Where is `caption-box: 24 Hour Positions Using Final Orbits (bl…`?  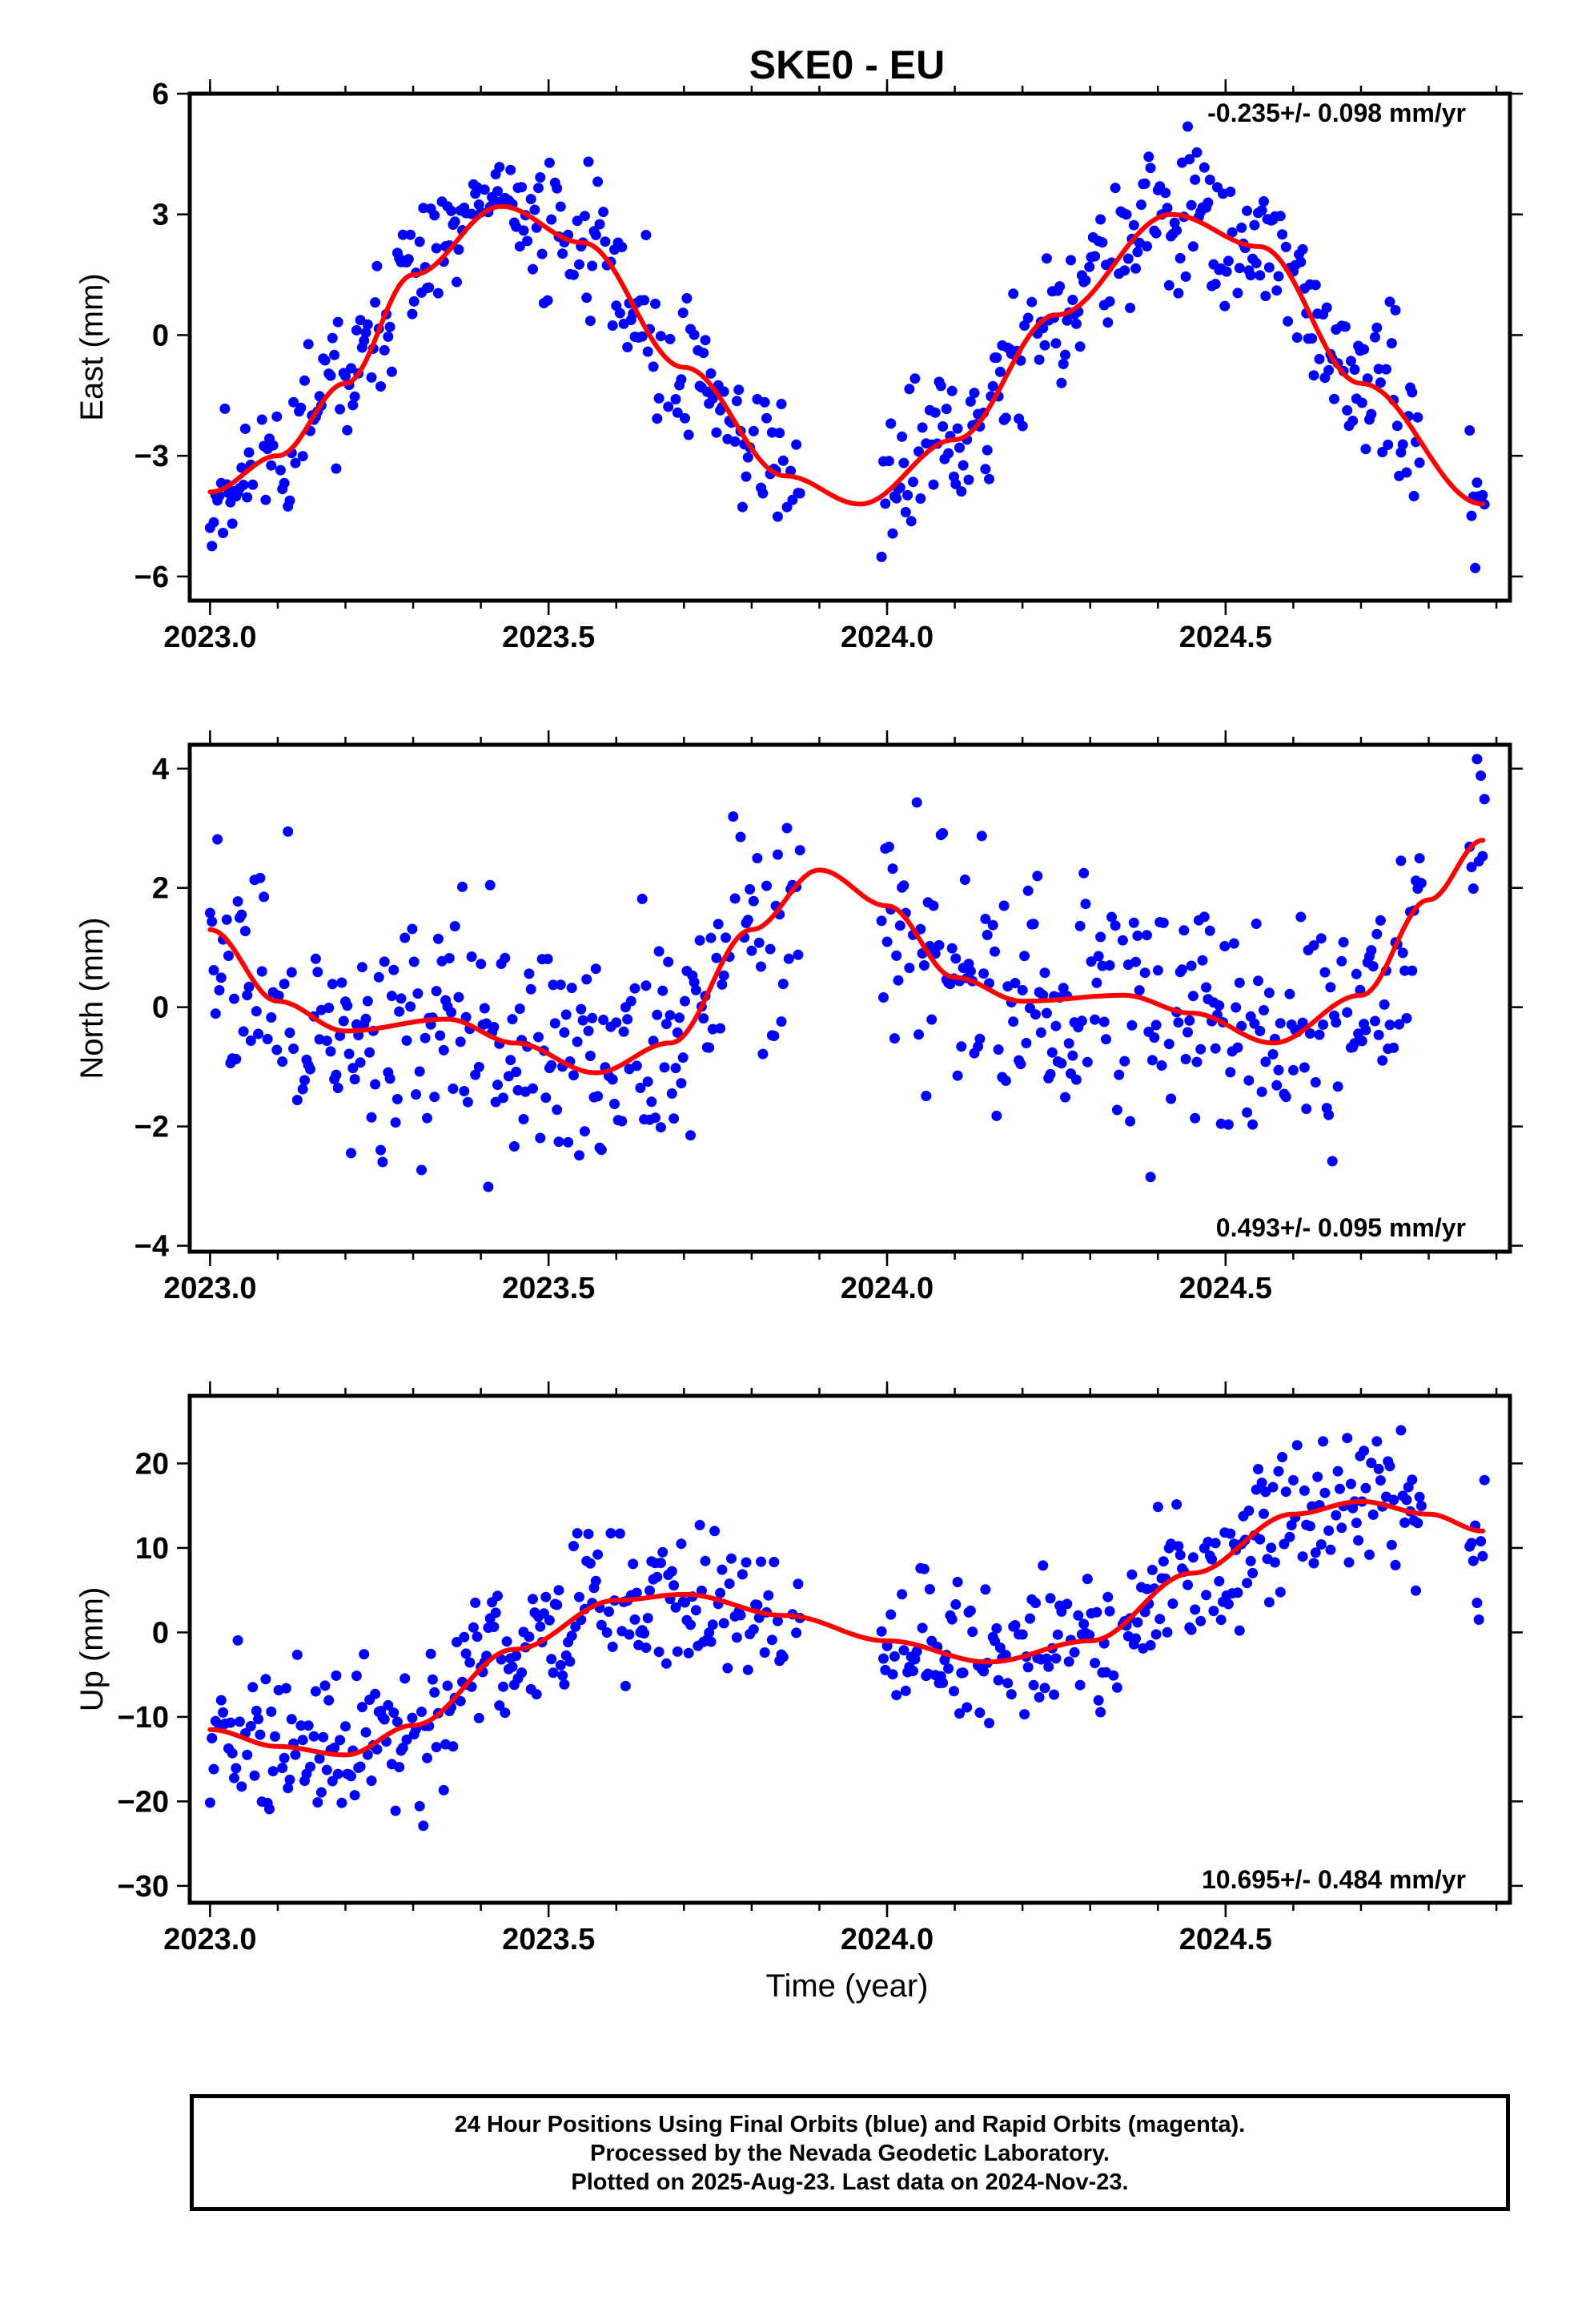 caption-box: 24 Hour Positions Using Final Orbits (bl… is located at coordinates (850, 2152).